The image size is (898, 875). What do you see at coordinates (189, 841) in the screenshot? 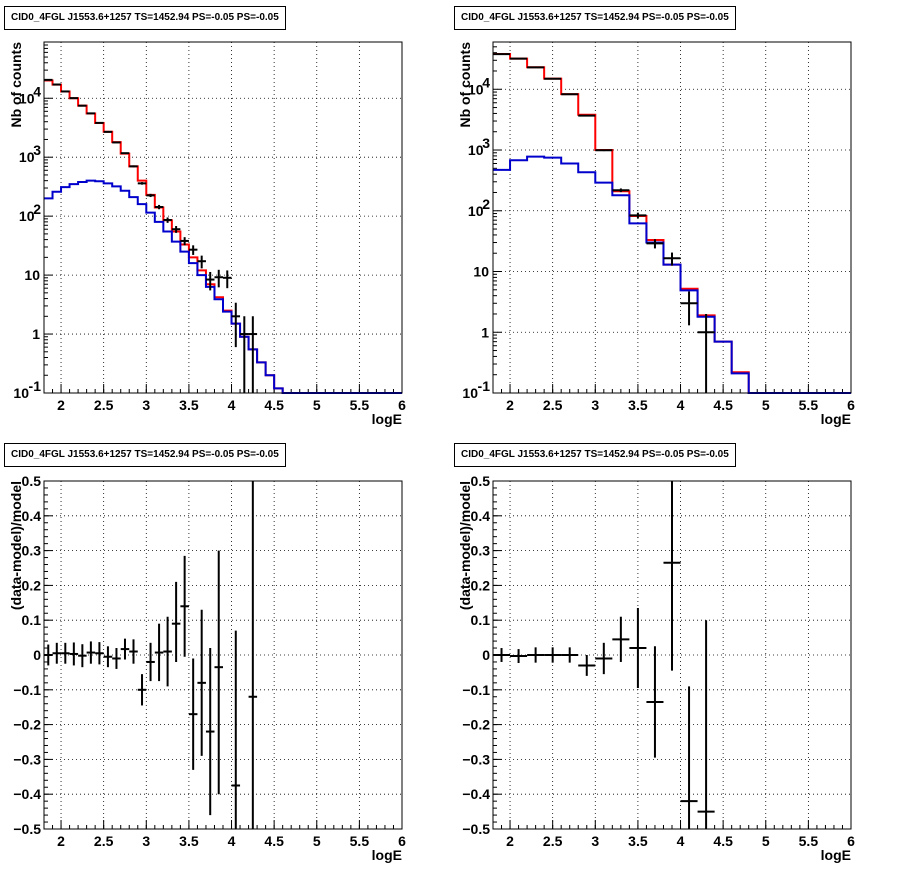
I see `tick-label-x: 3.5` at bounding box center [189, 841].